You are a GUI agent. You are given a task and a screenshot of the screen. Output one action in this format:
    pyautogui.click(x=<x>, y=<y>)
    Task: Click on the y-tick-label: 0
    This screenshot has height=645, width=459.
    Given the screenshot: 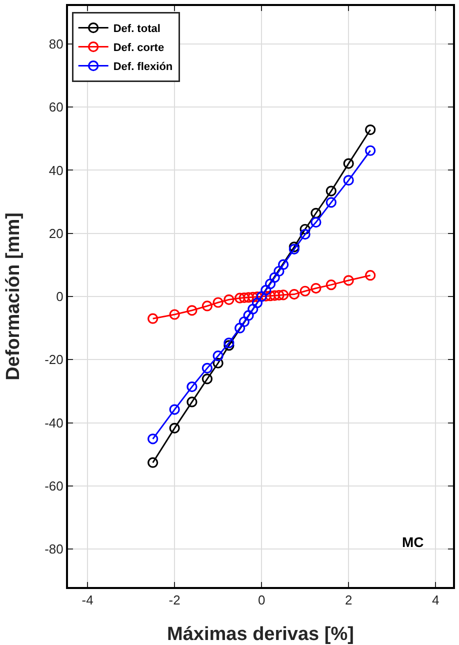 What is the action you would take?
    pyautogui.click(x=60, y=296)
    